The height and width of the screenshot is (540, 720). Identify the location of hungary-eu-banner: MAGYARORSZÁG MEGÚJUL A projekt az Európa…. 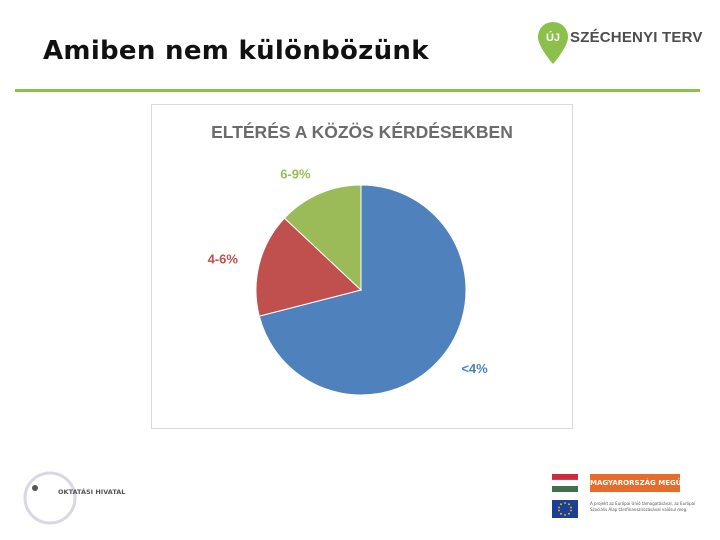
(623, 496).